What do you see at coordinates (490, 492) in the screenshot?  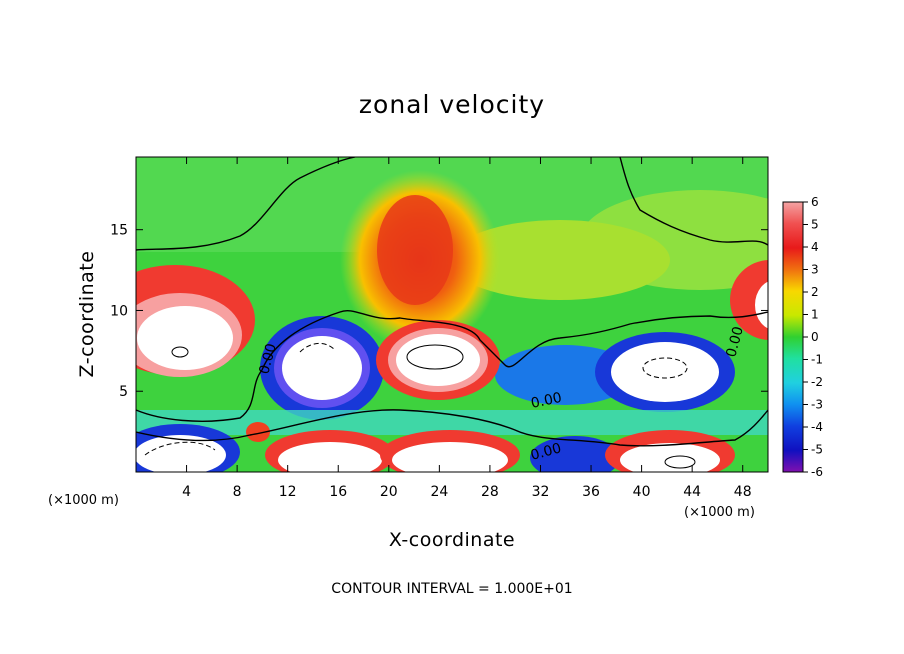 I see `x-tick-label: 28` at bounding box center [490, 492].